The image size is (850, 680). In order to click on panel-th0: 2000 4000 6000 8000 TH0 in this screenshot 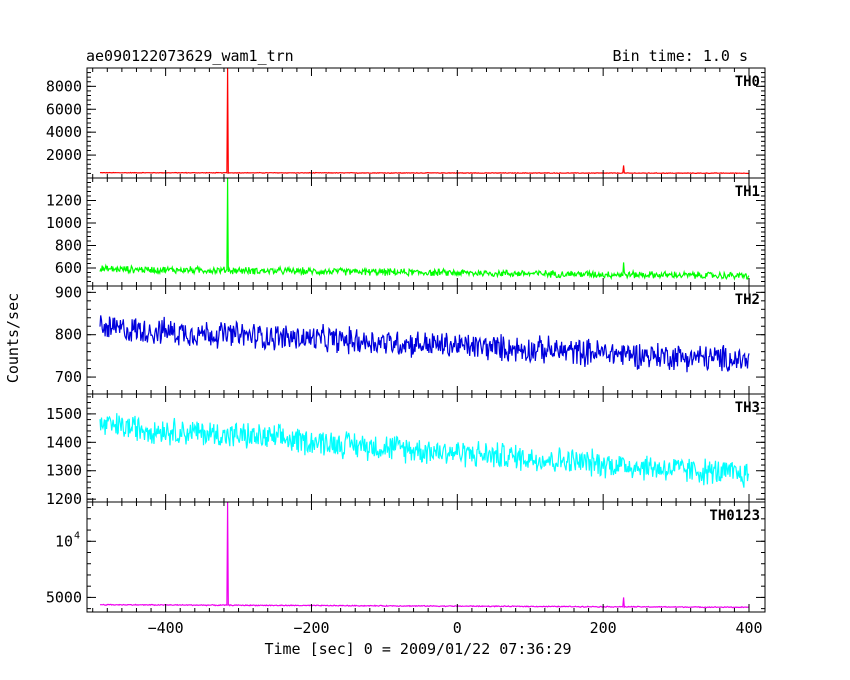, I will do `click(406, 123)`.